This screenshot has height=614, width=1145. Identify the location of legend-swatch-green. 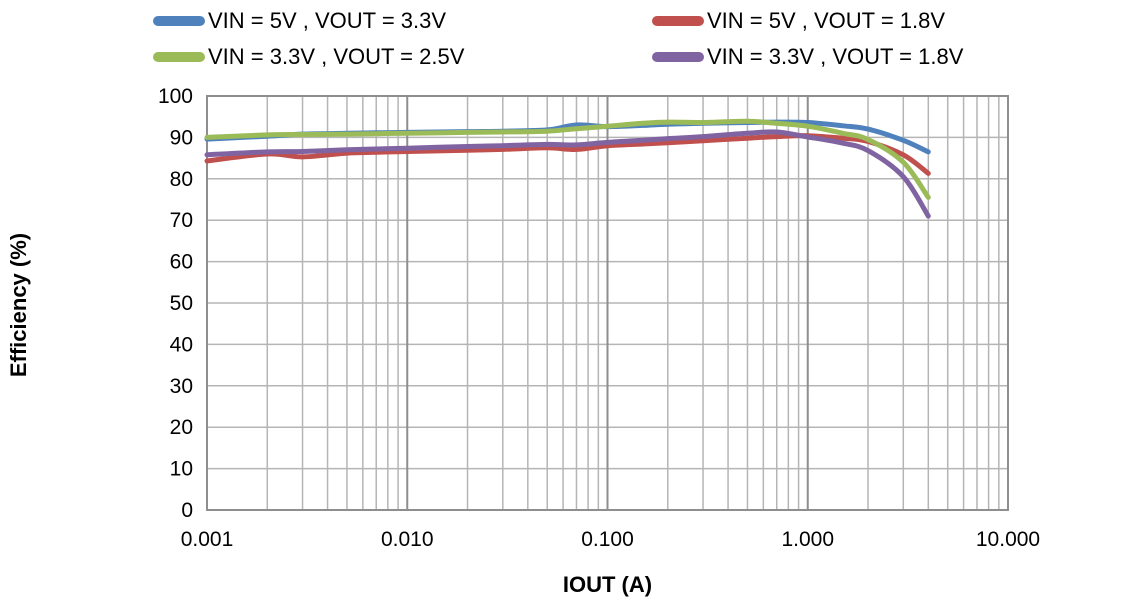
(179, 57).